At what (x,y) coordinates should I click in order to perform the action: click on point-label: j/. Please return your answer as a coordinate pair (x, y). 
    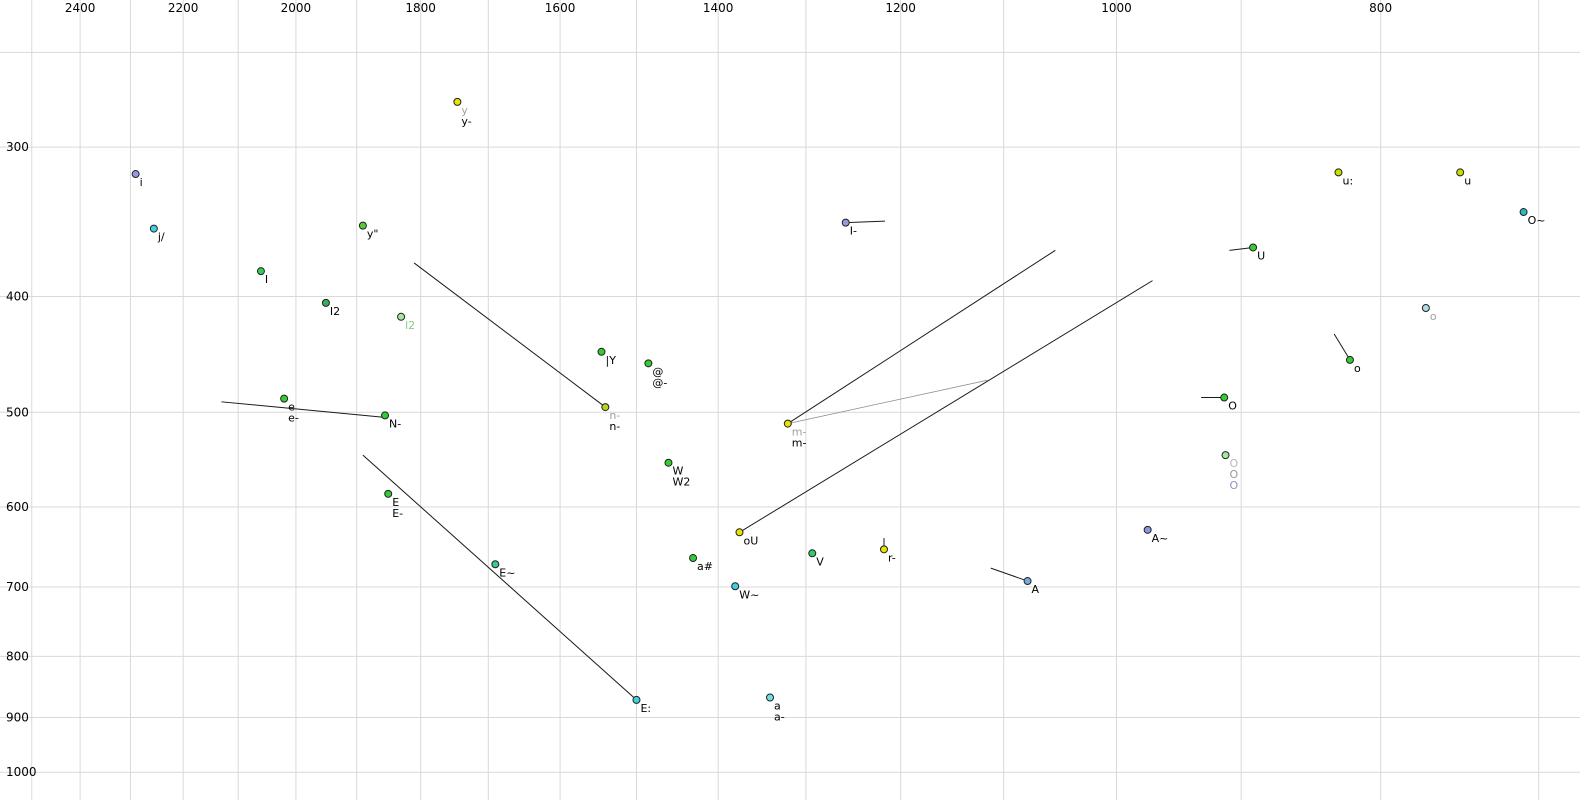
    Looking at the image, I should click on (161, 237).